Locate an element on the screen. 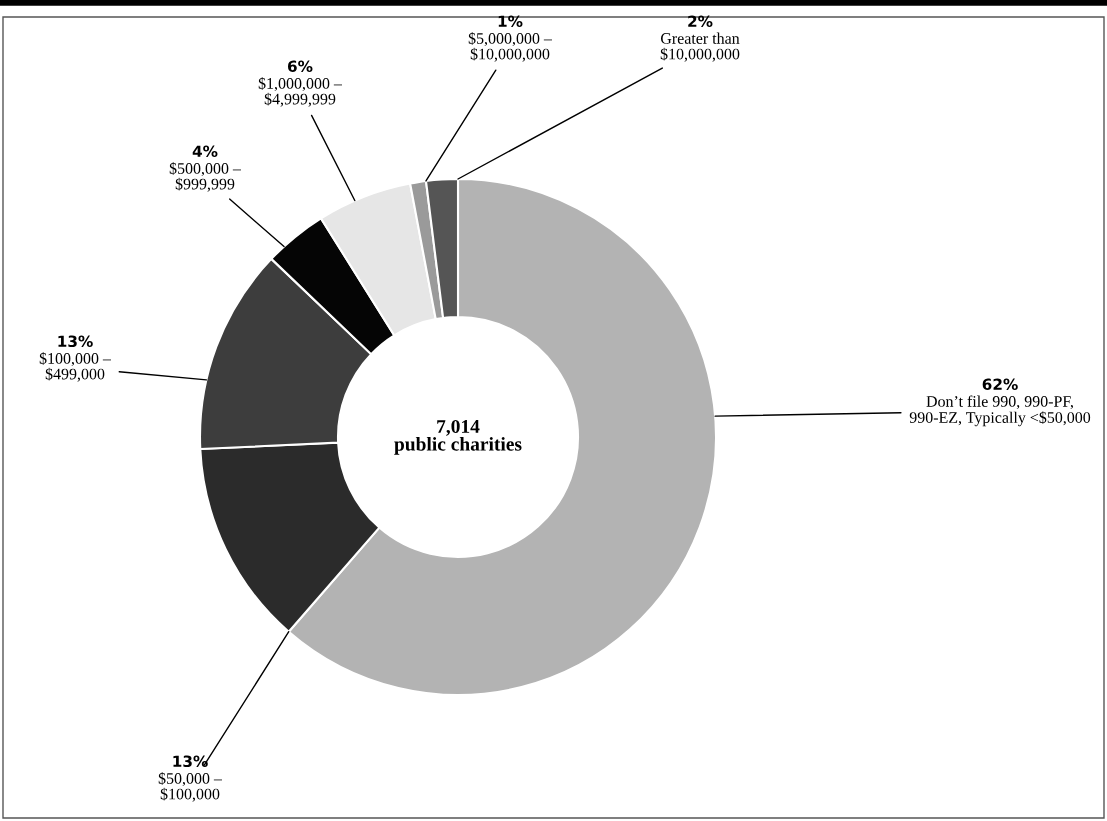 The height and width of the screenshot is (821, 1107). data-label: 1% is located at coordinates (510, 21).